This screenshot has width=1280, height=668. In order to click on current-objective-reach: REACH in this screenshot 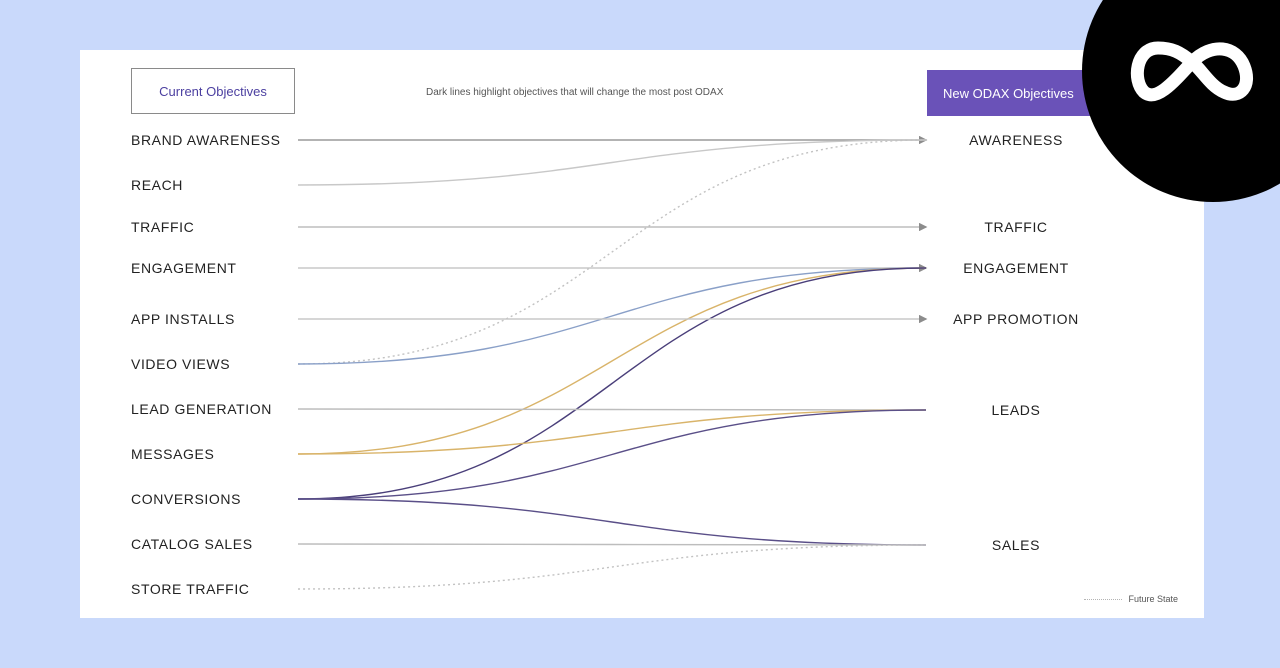, I will do `click(157, 185)`.